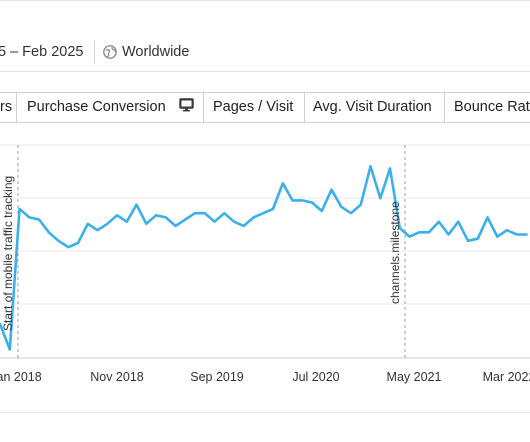 The height and width of the screenshot is (442, 530). Describe the element at coordinates (8, 253) in the screenshot. I see `annotation-label: Start of mobile traffic tracking` at that location.